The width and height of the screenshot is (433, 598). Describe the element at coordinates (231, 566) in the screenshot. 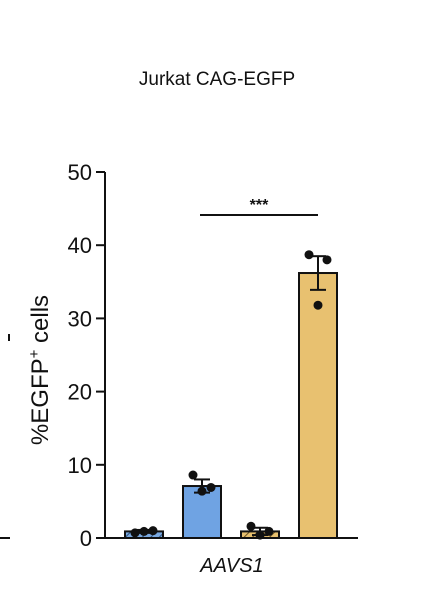

I see `x-axis-category-label: AAVS1` at that location.